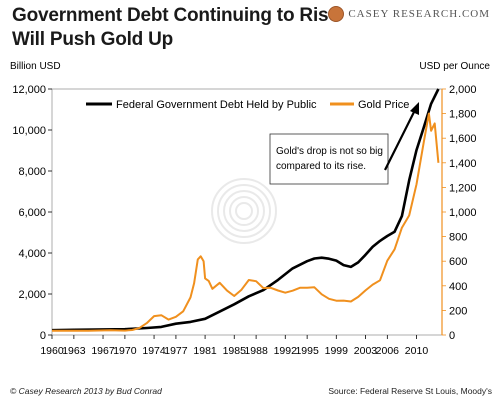  What do you see at coordinates (52, 351) in the screenshot?
I see `x-tick-label: 1960` at bounding box center [52, 351].